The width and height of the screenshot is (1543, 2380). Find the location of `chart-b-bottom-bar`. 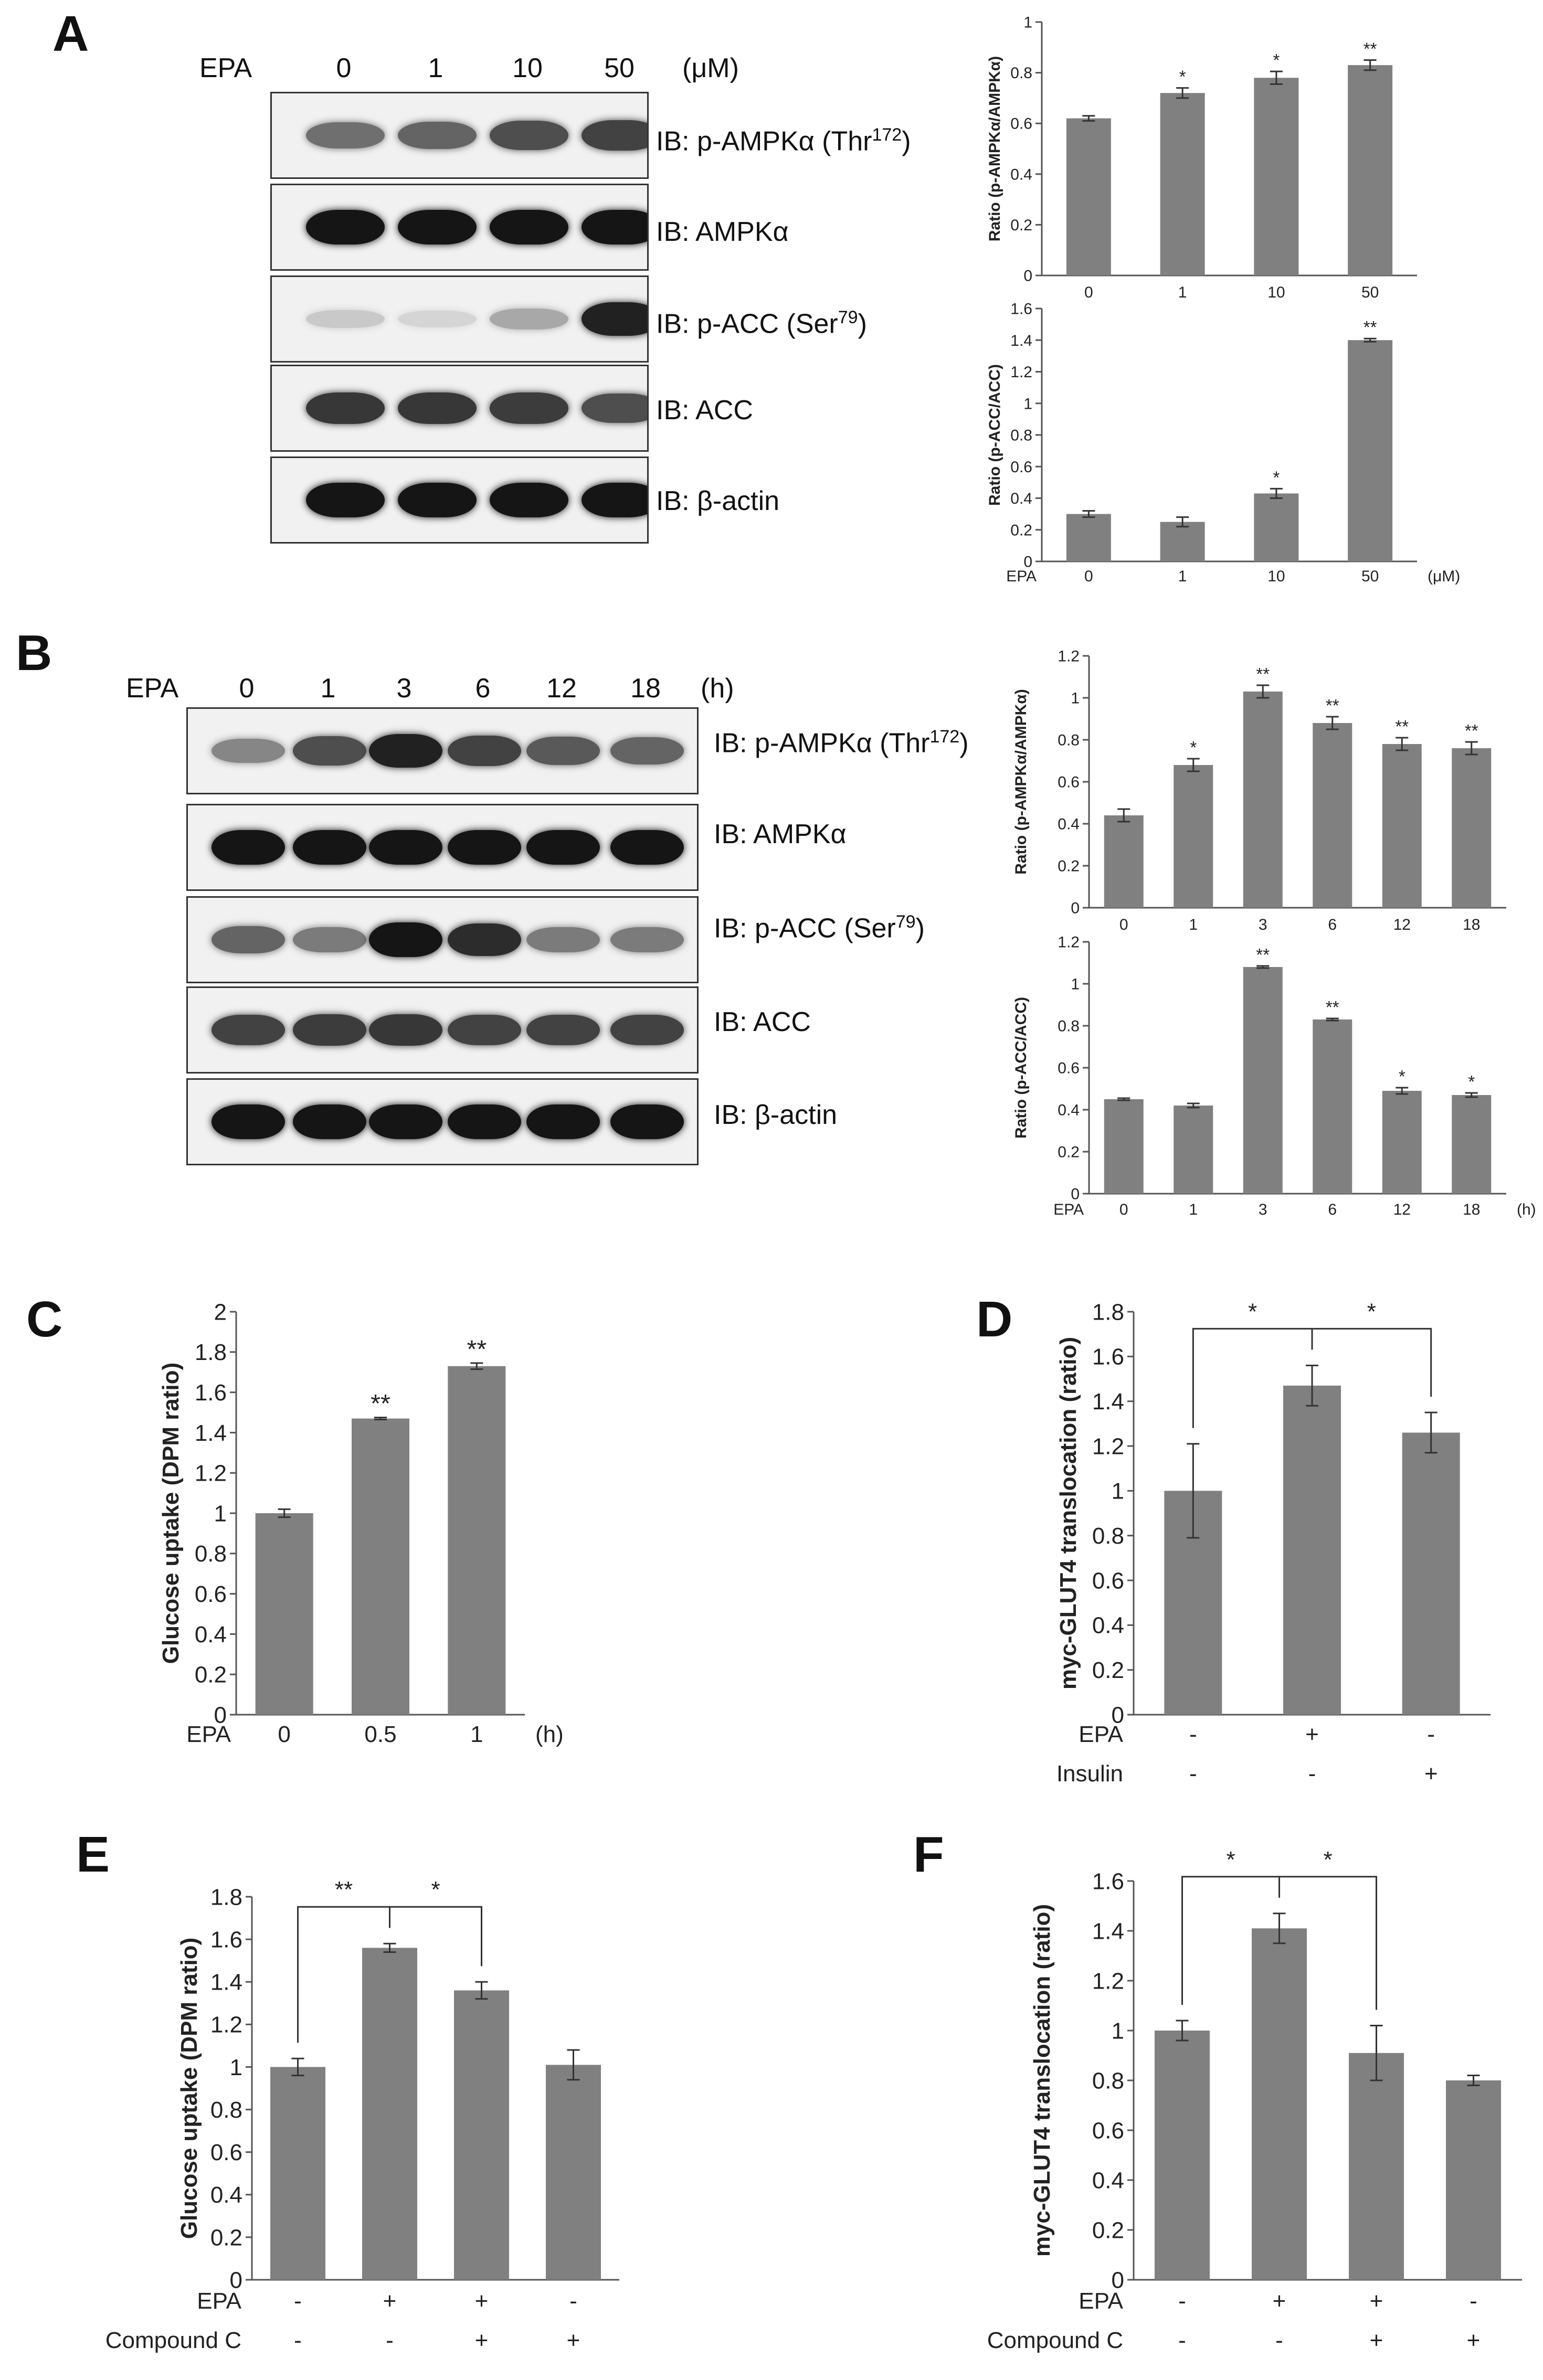

chart-b-bottom-bar is located at coordinates (1472, 1144).